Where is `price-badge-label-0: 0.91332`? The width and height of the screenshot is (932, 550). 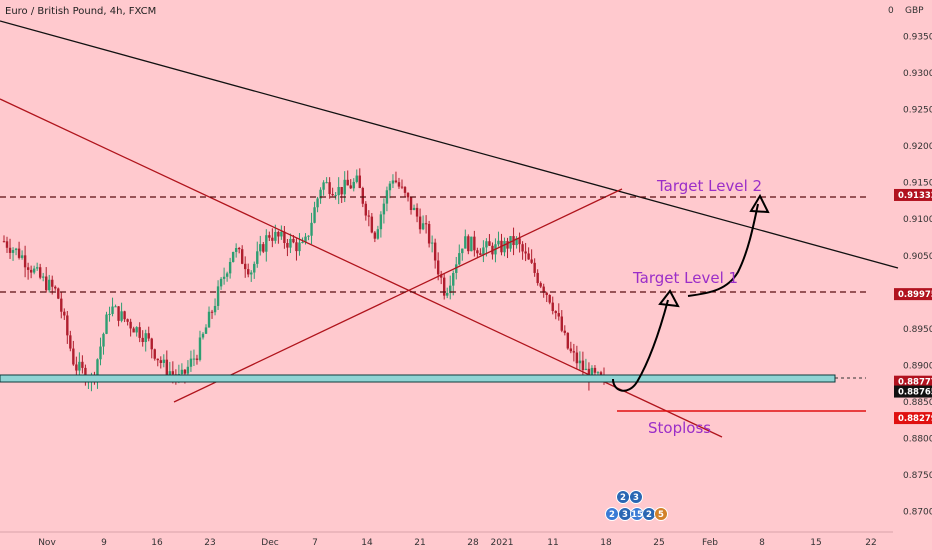 price-badge-label-0: 0.91332 is located at coordinates (915, 196).